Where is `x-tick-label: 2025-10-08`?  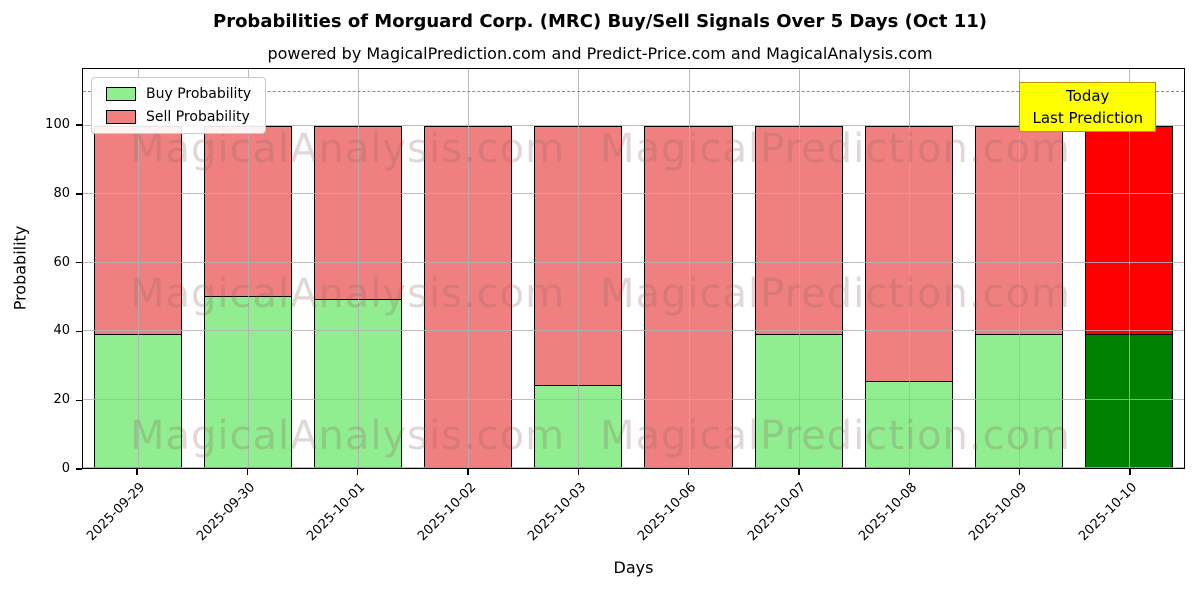 x-tick-label: 2025-10-08 is located at coordinates (887, 512).